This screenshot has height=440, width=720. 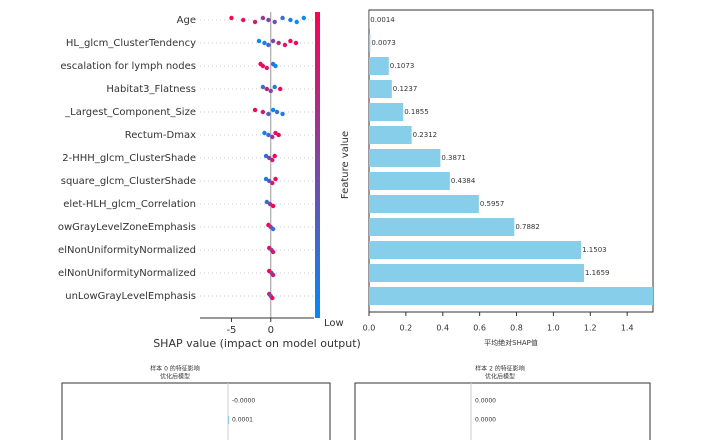 I want to click on value-label: 0.3871, so click(x=453, y=158).